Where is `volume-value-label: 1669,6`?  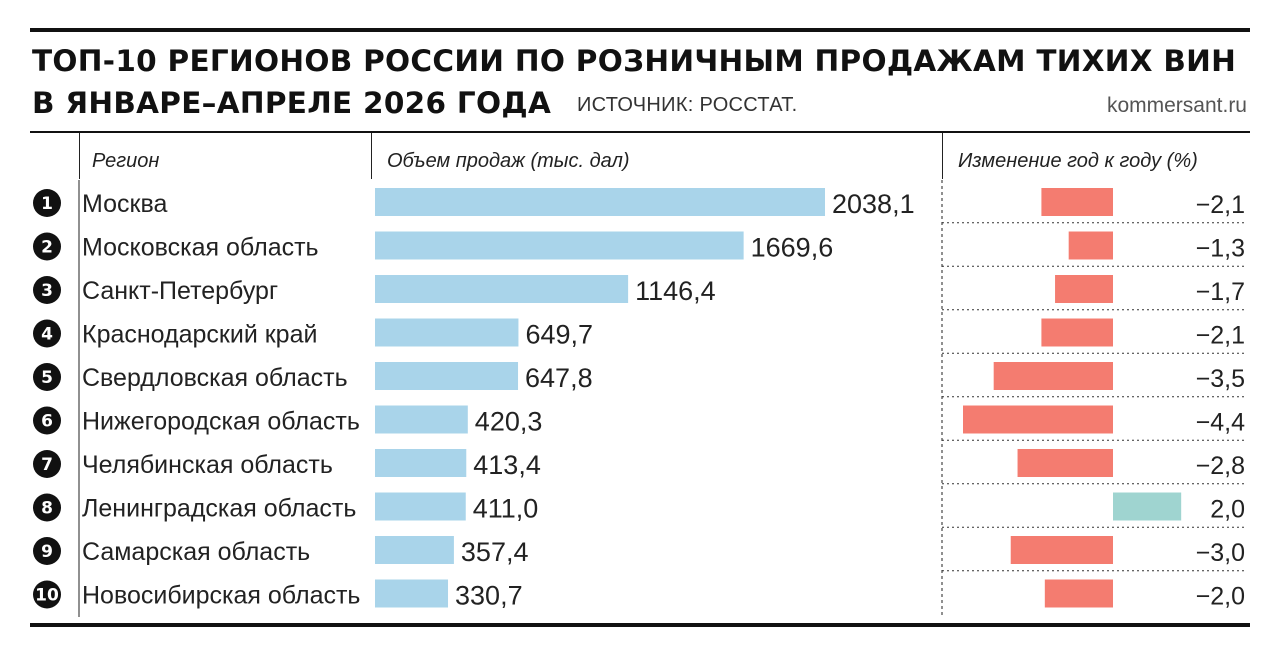 volume-value-label: 1669,6 is located at coordinates (792, 248).